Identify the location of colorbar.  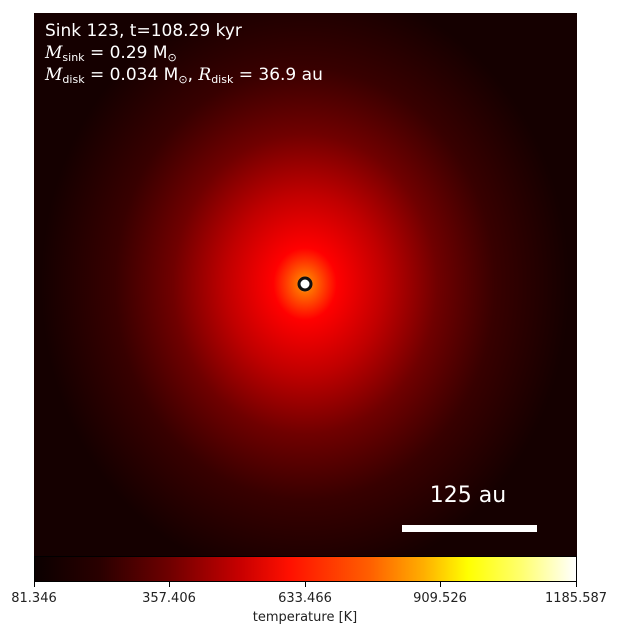
(305, 569).